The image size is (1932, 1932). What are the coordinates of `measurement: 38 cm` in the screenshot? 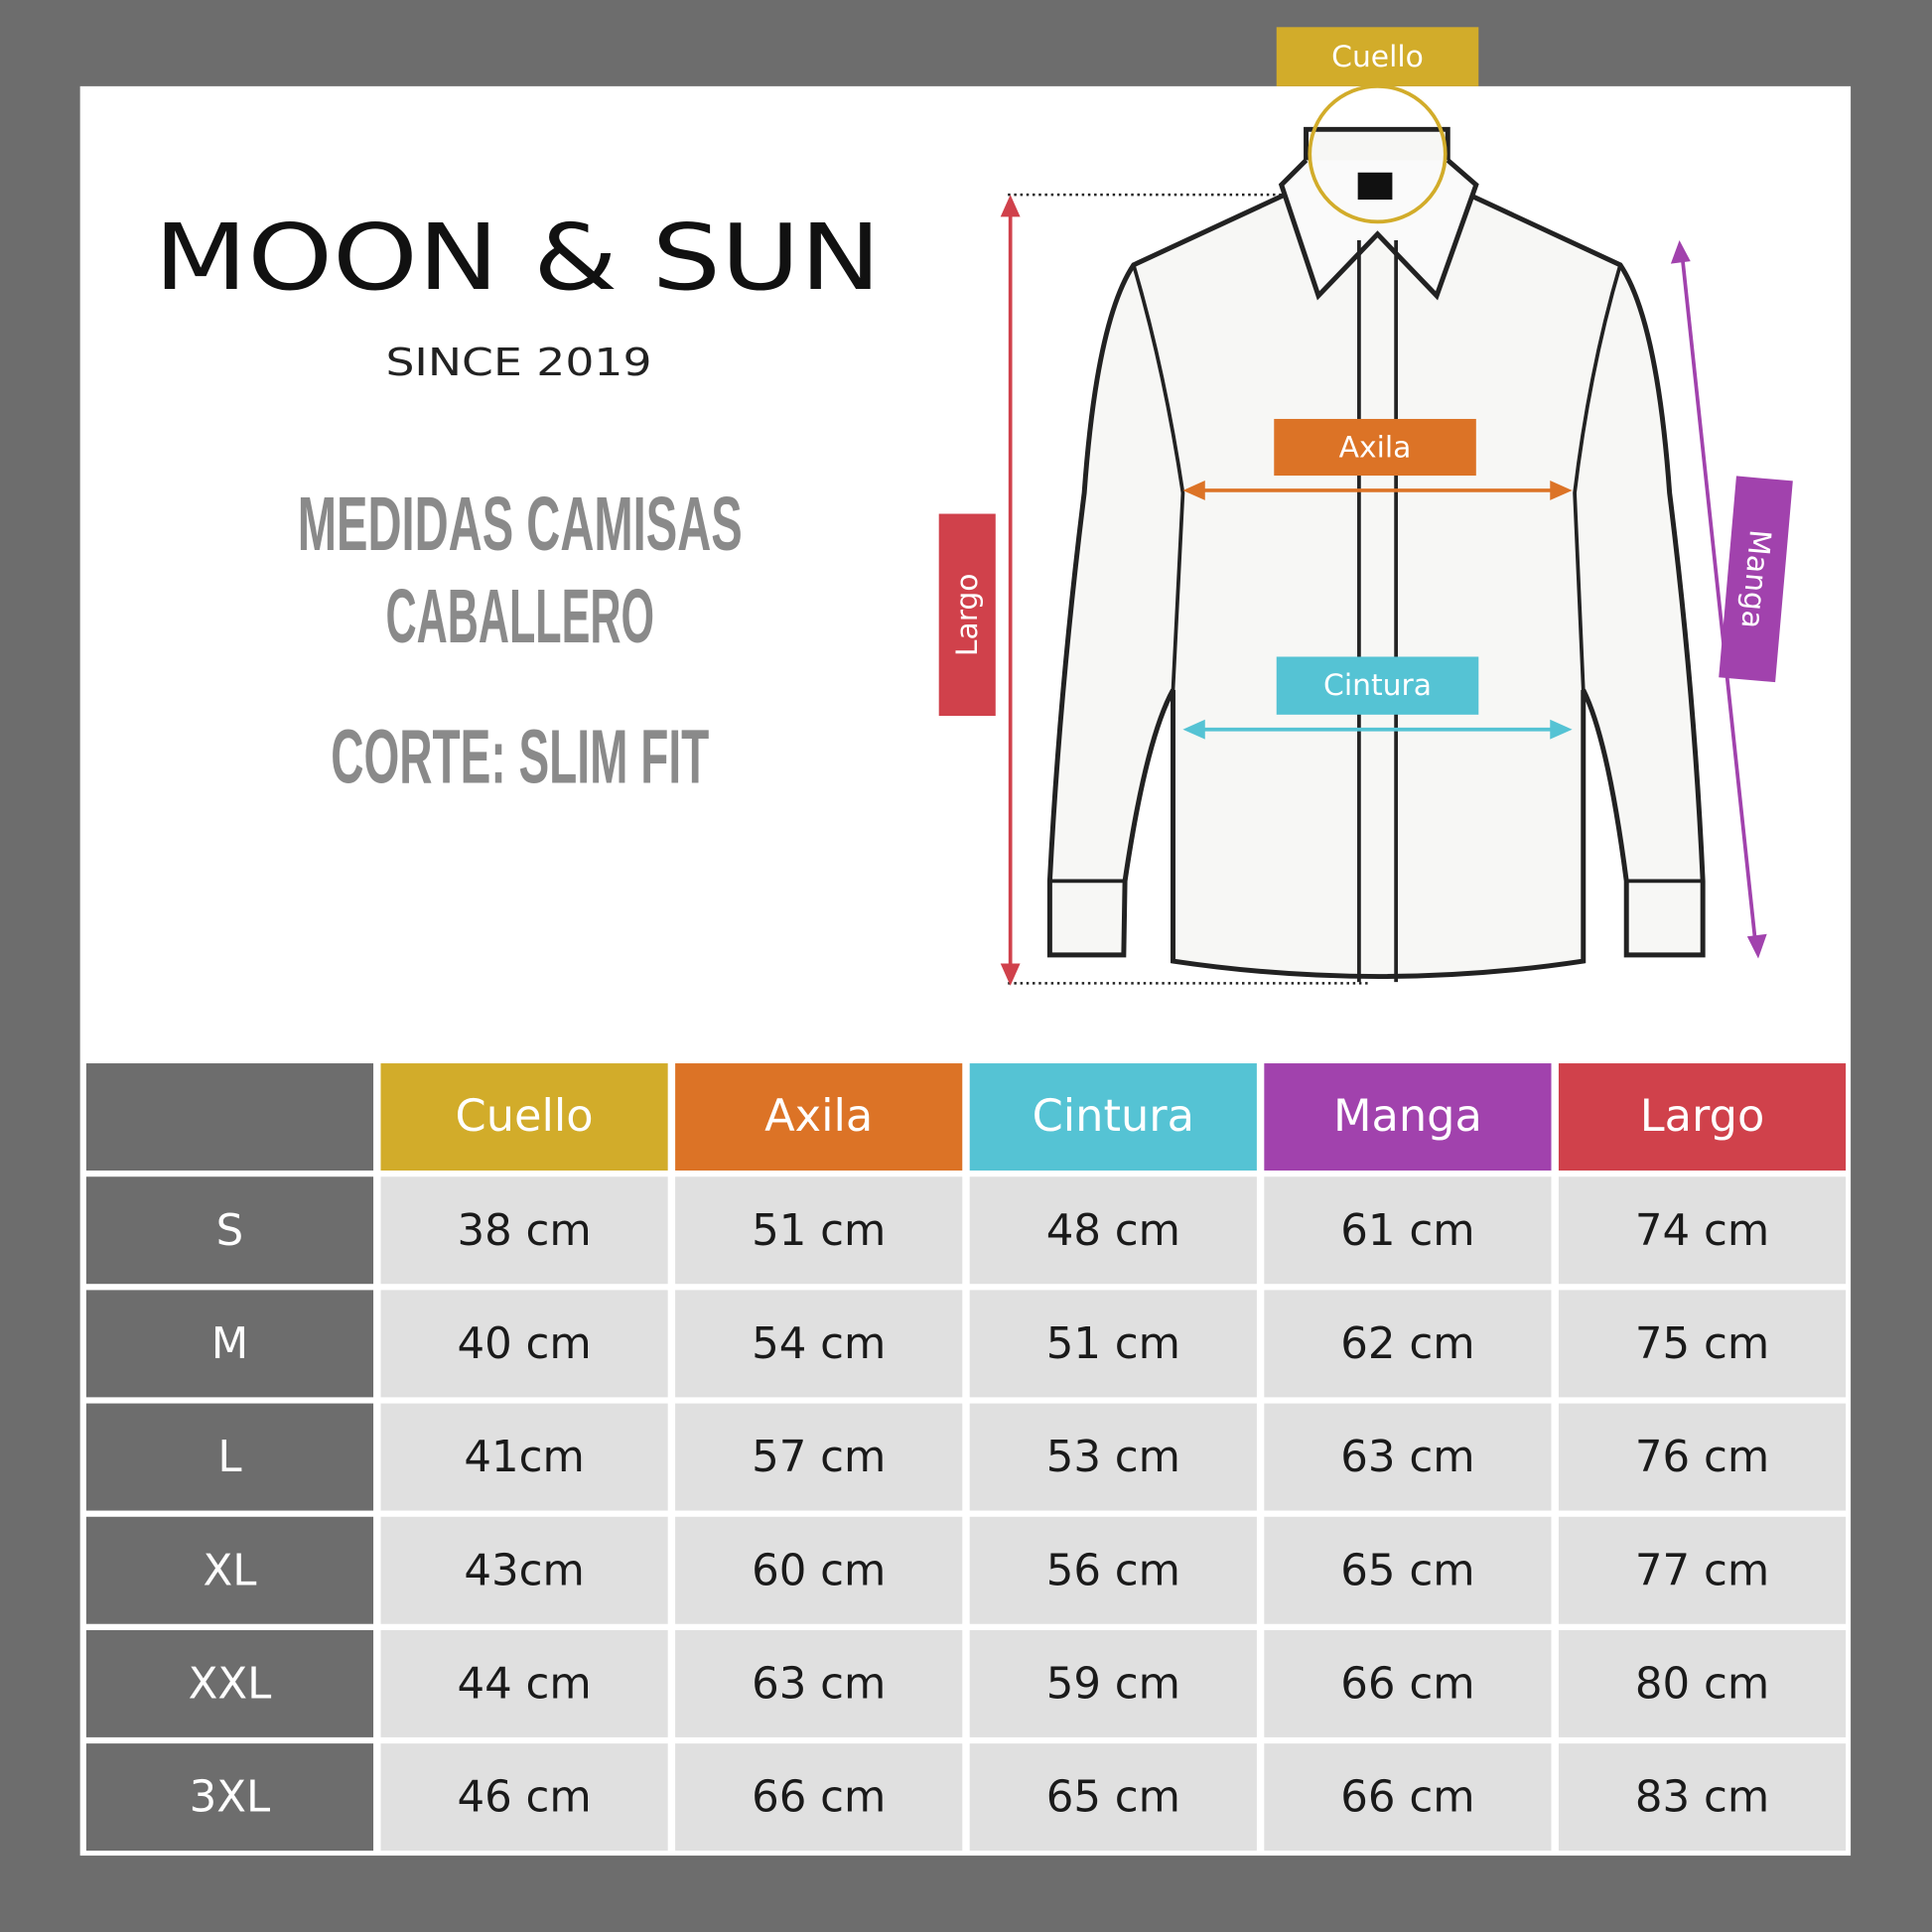 It's located at (524, 1231).